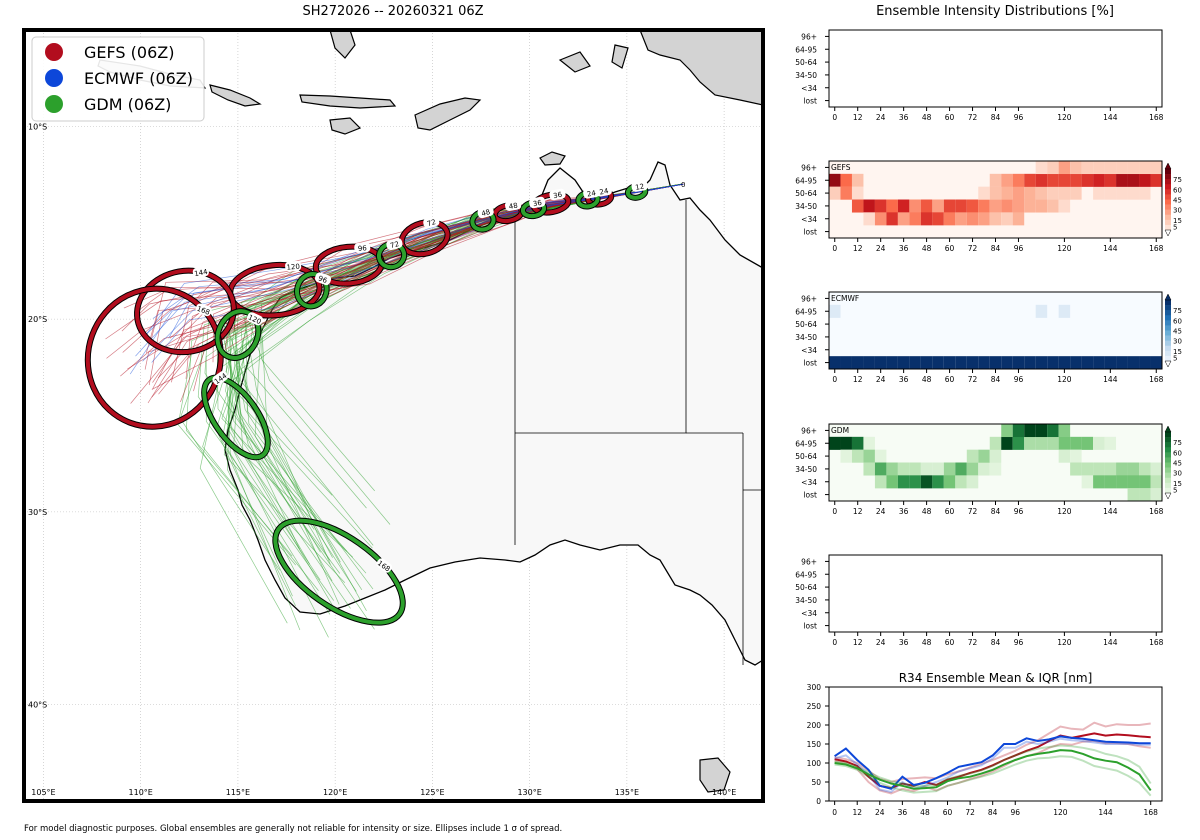 This screenshot has width=1200, height=840. I want to click on colorbar-label: 30, so click(1177, 342).